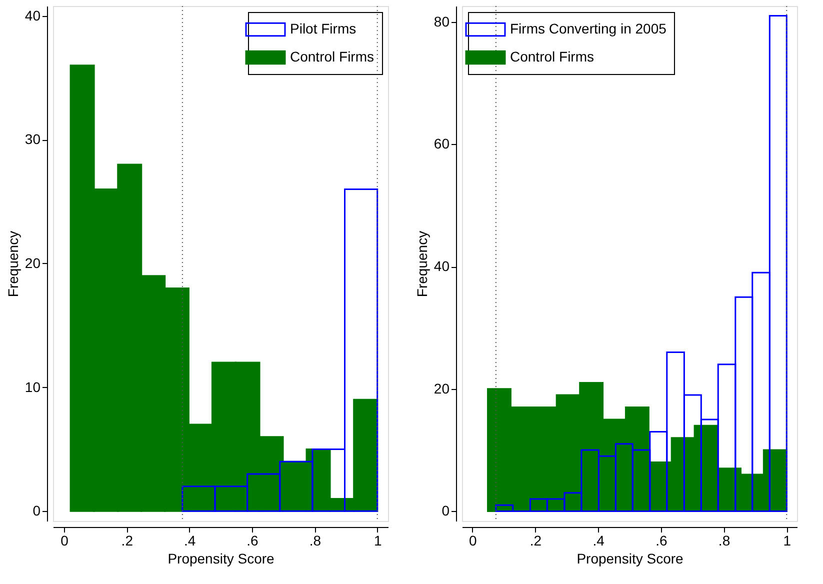 The image size is (823, 584). I want to click on y-tick-label: 30, so click(32, 139).